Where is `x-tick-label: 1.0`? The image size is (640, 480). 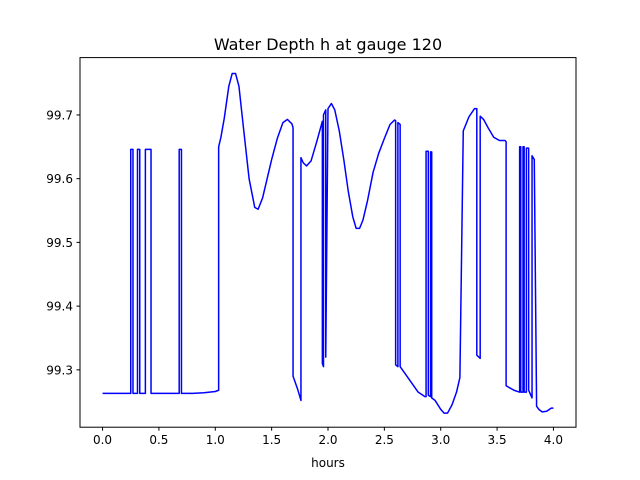
x-tick-label: 1.0 is located at coordinates (215, 440).